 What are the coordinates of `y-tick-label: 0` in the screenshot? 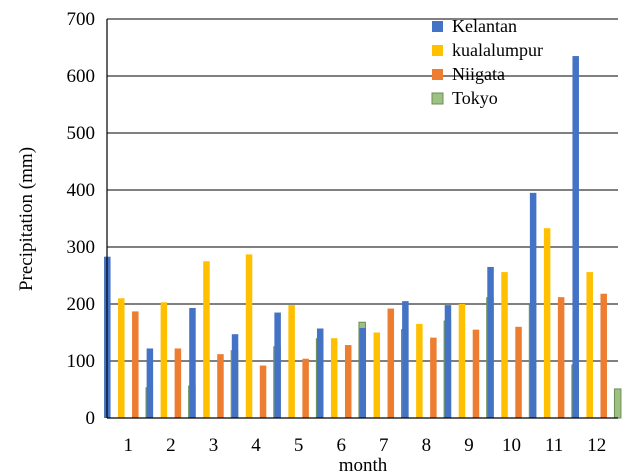 It's located at (91, 418).